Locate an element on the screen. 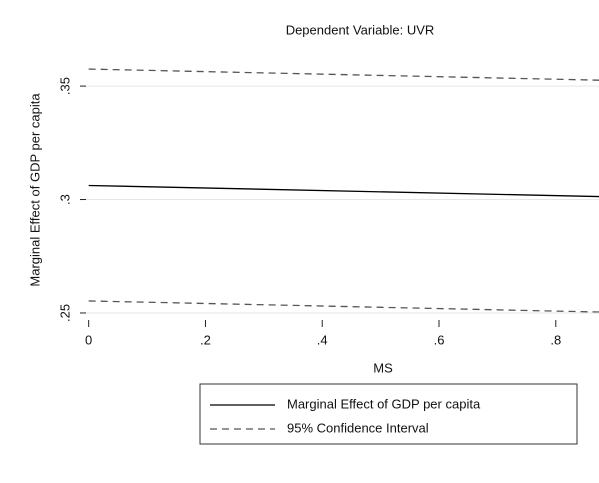 The width and height of the screenshot is (599, 483). x-tick-label: .6 is located at coordinates (439, 339).